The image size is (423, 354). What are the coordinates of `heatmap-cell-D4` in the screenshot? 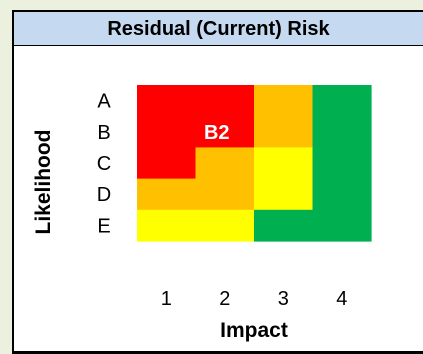 It's located at (342, 194).